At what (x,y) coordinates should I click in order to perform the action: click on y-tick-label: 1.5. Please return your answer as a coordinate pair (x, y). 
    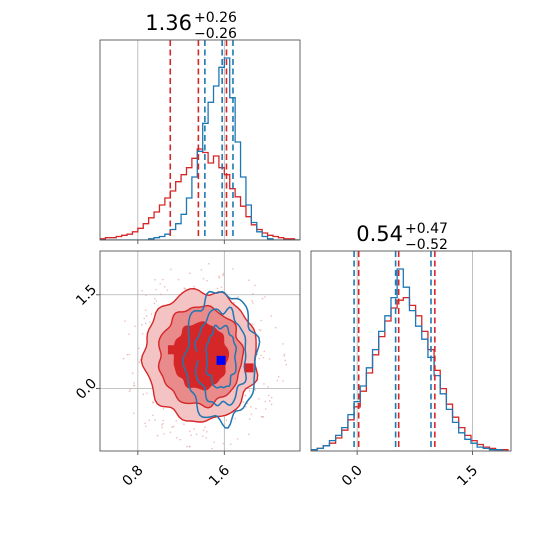
    Looking at the image, I should click on (86, 295).